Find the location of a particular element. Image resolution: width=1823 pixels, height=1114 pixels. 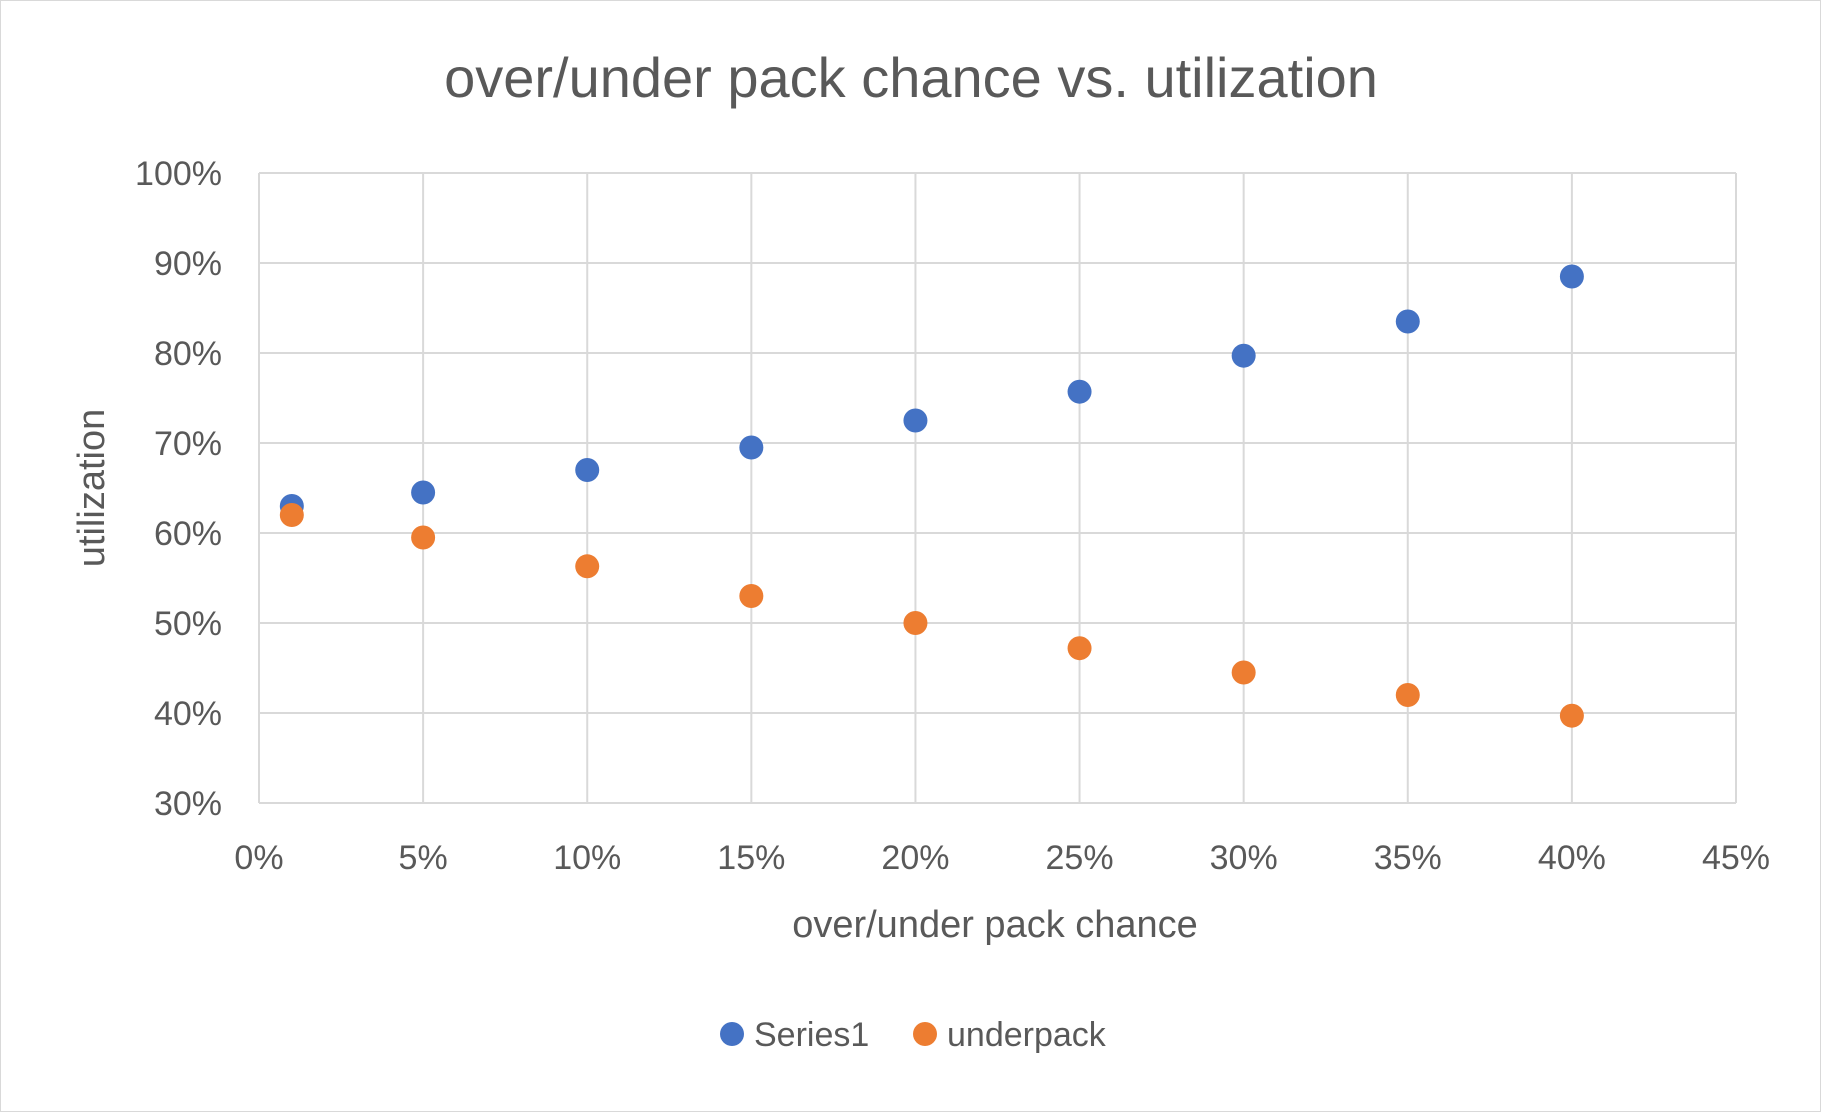

y-tick-label: 40% is located at coordinates (188, 714).